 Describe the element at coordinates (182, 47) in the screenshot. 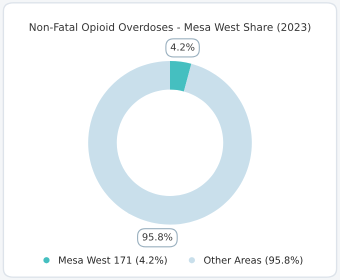

I see `data-label: 4.2%` at that location.